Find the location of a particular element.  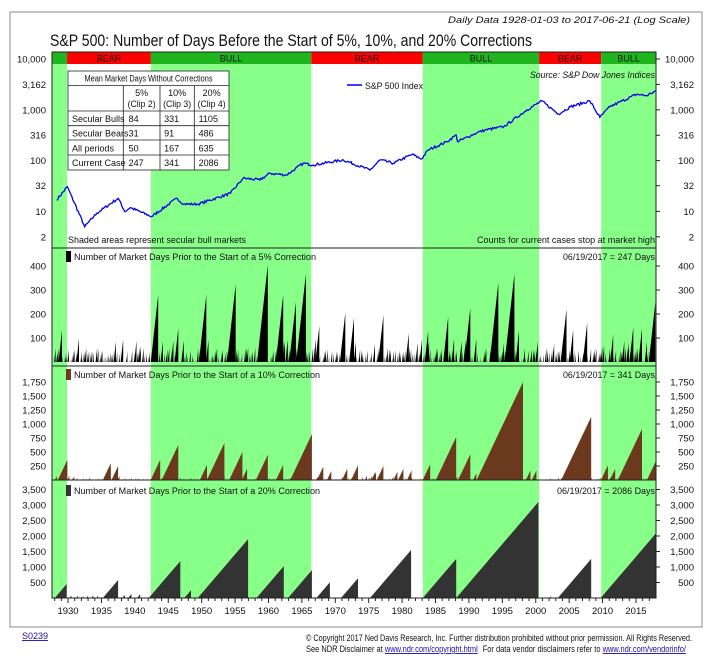

x-tick-label: 2015 is located at coordinates (635, 611).